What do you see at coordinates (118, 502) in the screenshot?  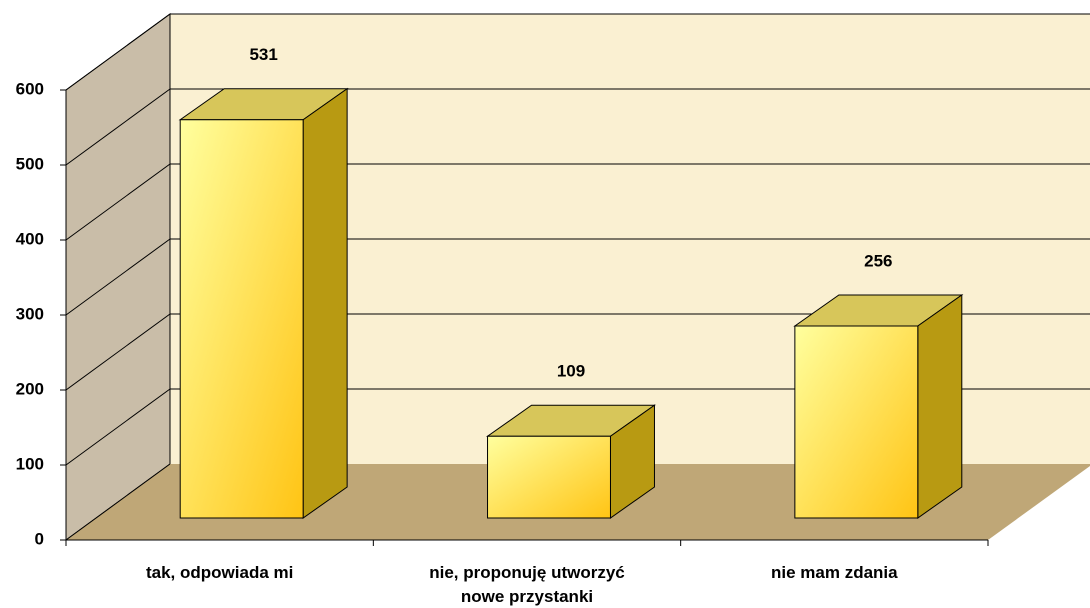 I see `floor-edge` at bounding box center [118, 502].